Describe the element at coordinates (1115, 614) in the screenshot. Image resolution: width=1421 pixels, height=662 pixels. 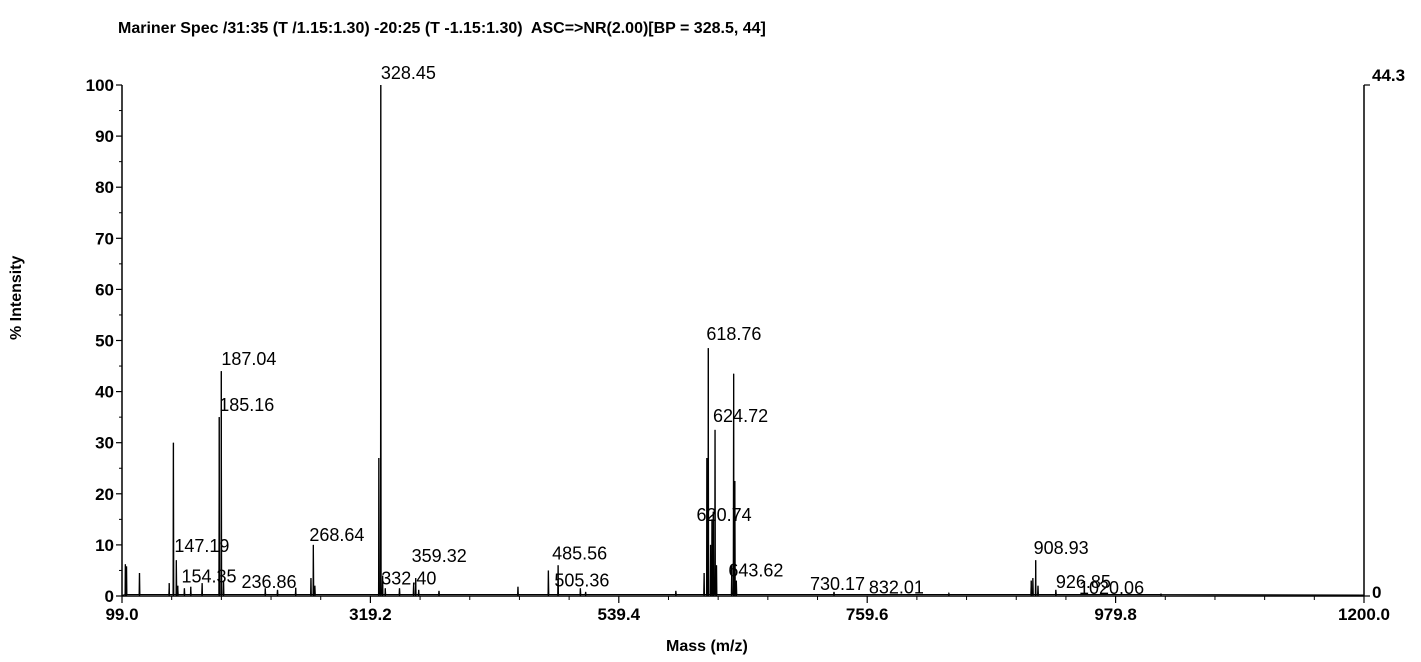
I see `x-tick-label: 979.8` at that location.